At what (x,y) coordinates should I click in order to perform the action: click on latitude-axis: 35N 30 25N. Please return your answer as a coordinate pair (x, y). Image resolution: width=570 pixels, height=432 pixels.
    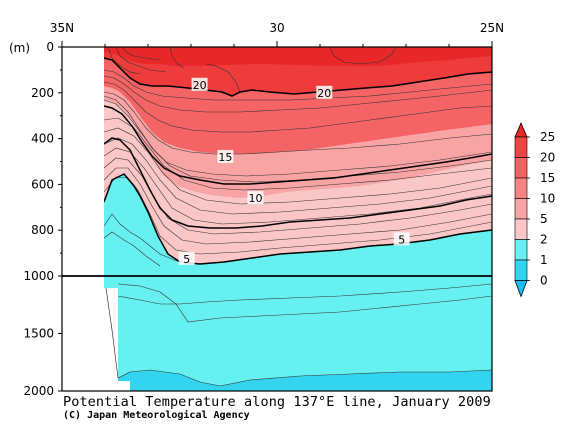
    Looking at the image, I should click on (277, 34).